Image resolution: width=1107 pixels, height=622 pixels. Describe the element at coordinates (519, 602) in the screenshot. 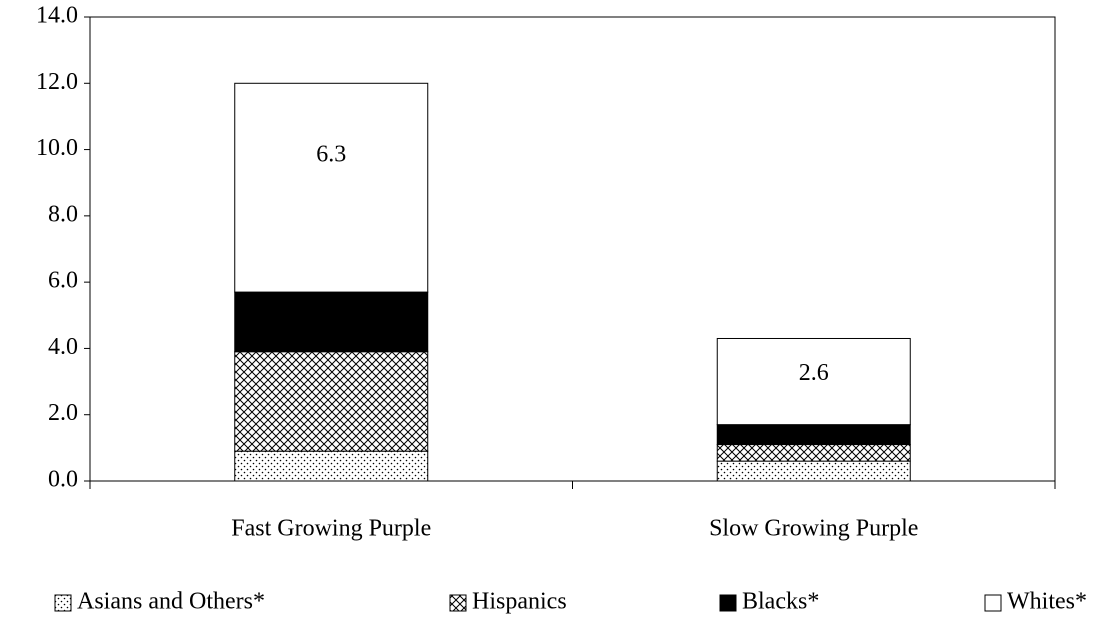

I see `legend-label: Hispanics` at that location.